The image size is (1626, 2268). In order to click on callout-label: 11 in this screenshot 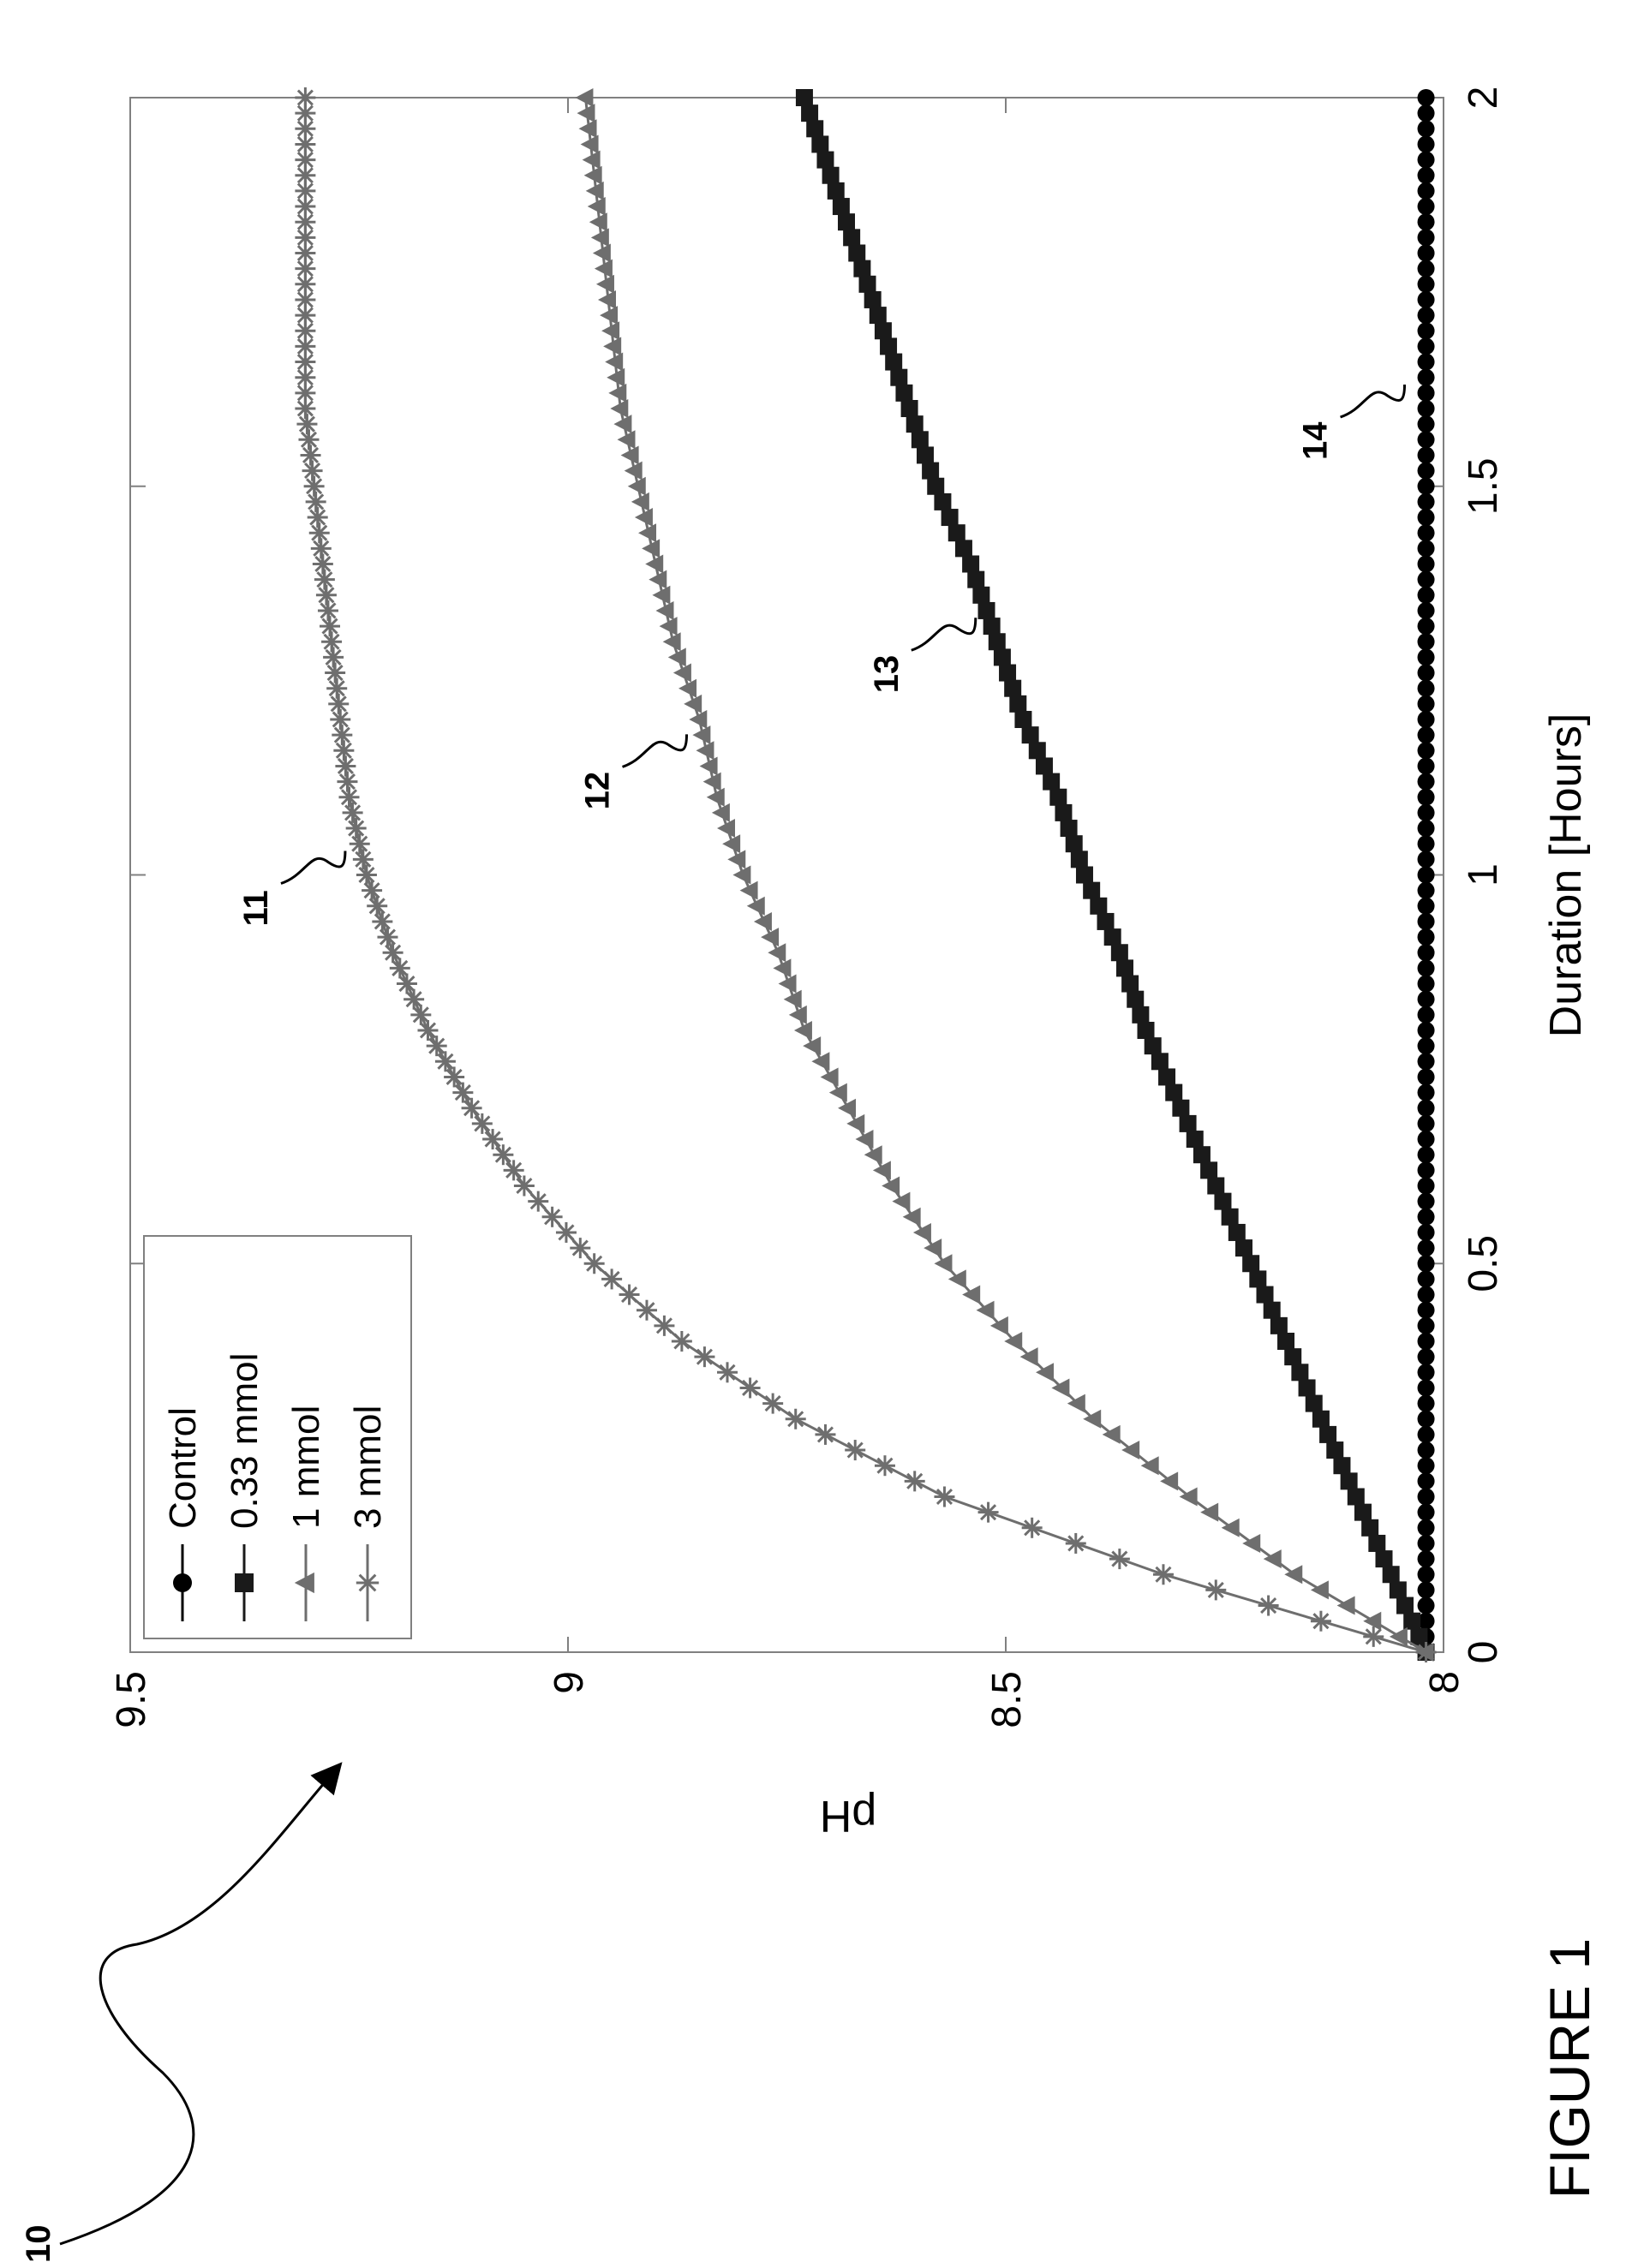, I will do `click(256, 908)`.